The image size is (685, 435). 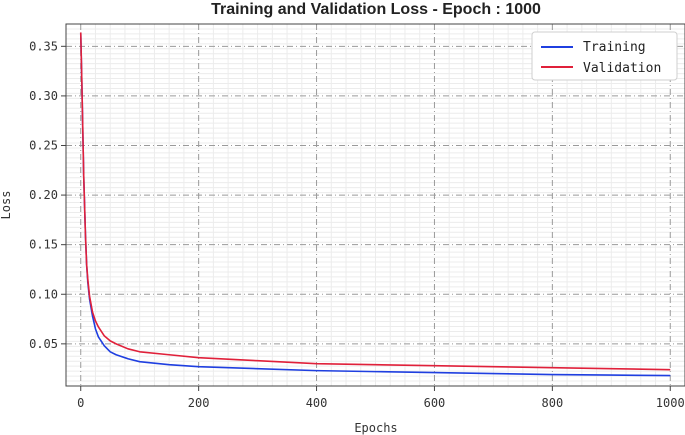 What do you see at coordinates (435, 403) in the screenshot?
I see `x-tick-label: 600` at bounding box center [435, 403].